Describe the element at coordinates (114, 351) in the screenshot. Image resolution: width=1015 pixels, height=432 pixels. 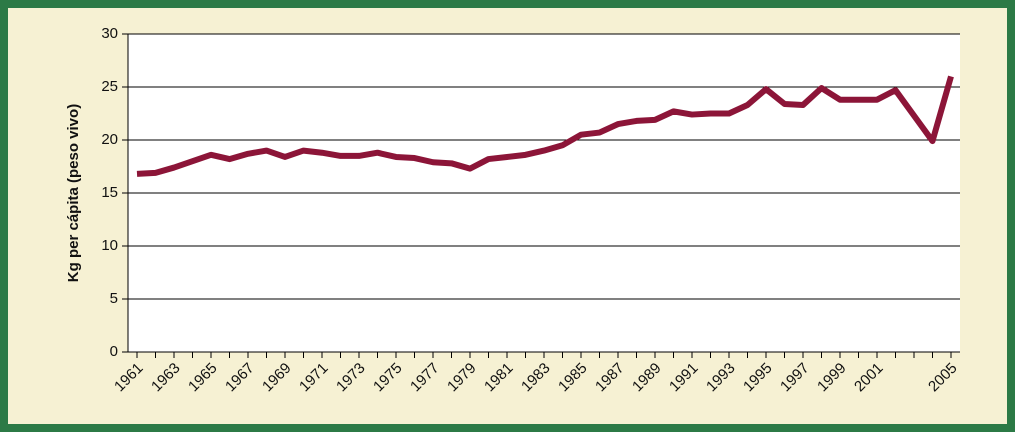
I see `y-tick-label: 0` at that location.